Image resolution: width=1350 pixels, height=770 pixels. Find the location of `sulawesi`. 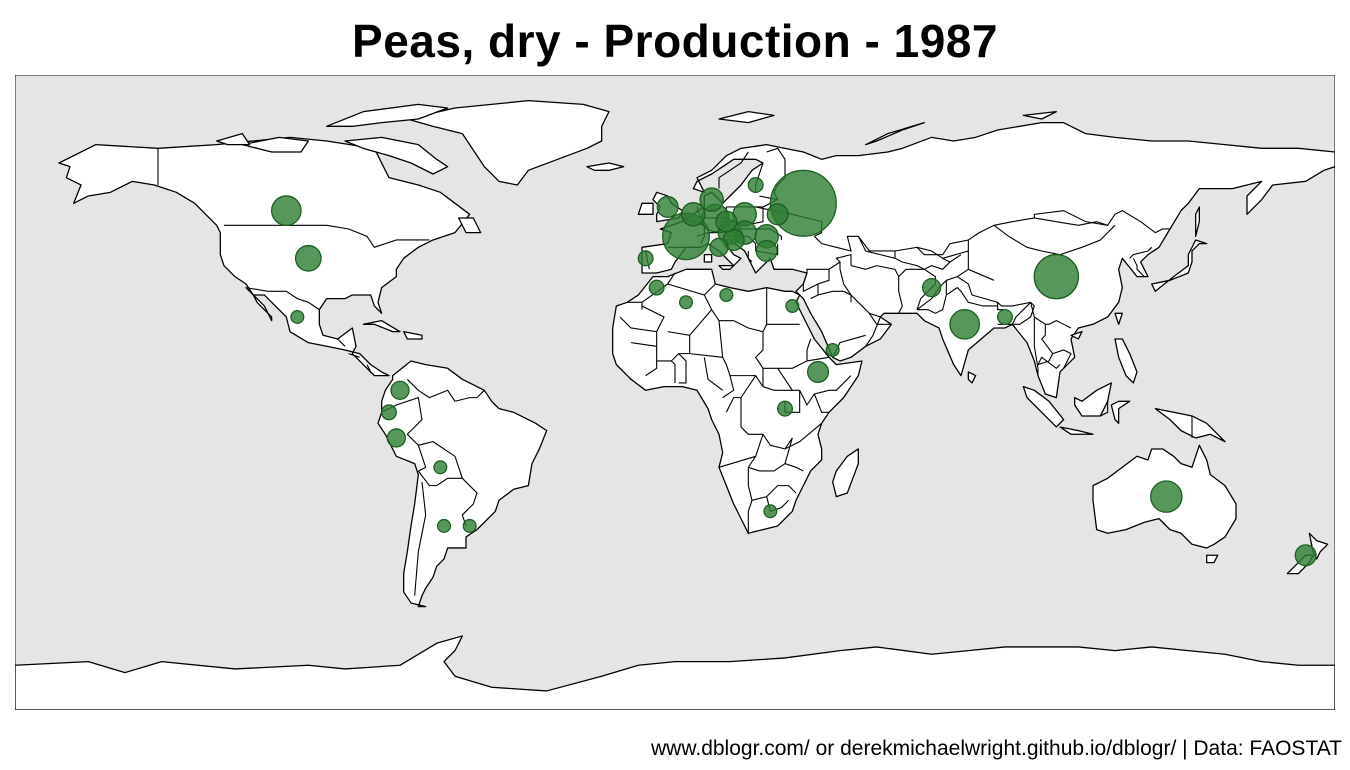

sulawesi is located at coordinates (1120, 412).